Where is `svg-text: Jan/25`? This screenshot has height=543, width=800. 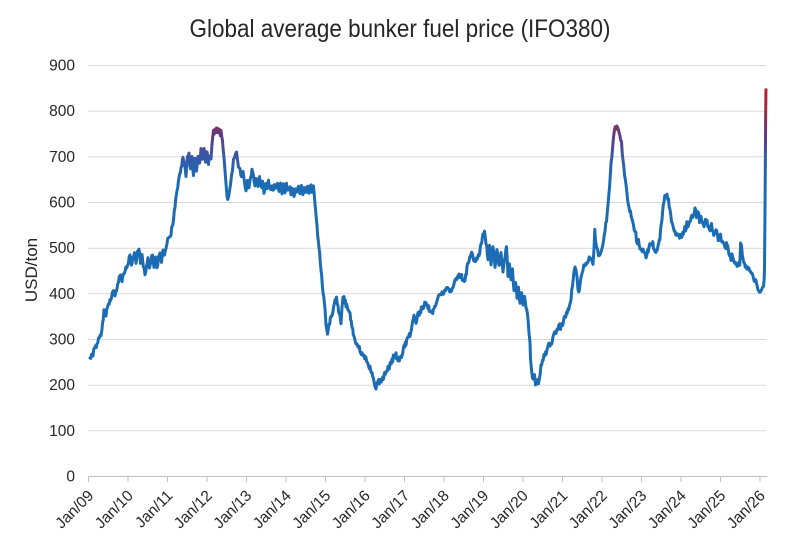 svg-text: Jan/25 is located at coordinates (706, 509).